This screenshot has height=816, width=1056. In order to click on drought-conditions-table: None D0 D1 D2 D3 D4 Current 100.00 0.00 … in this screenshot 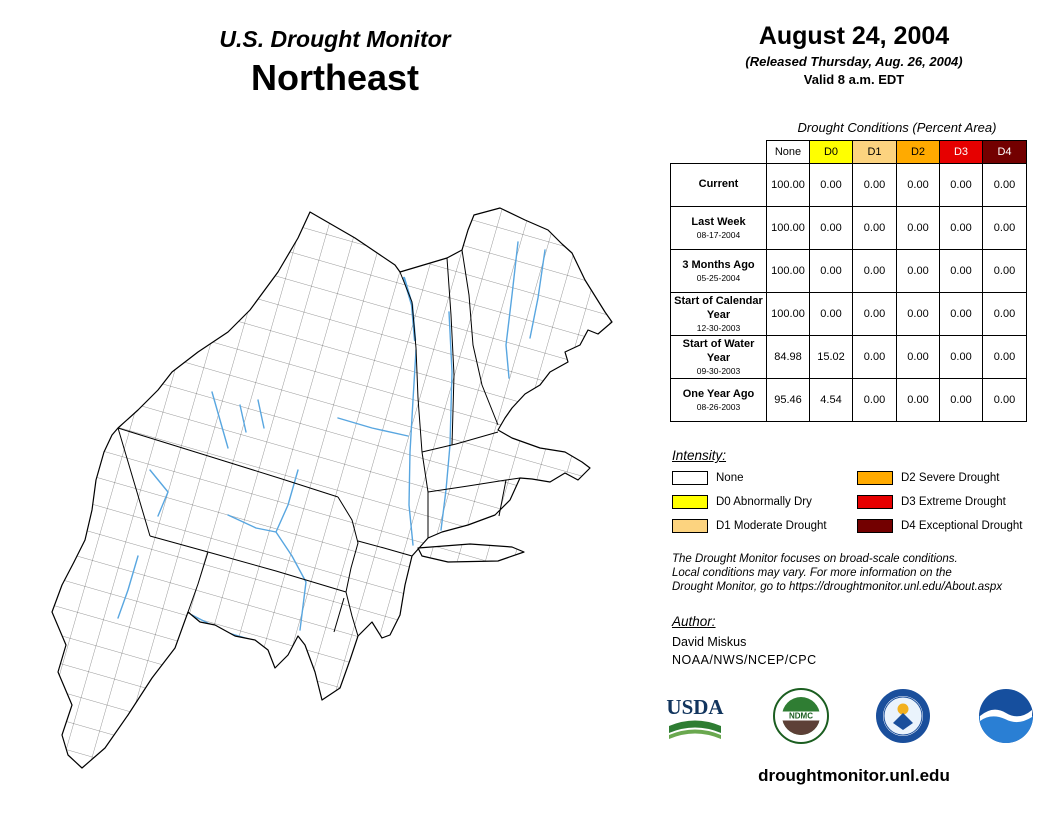, I will do `click(848, 281)`.